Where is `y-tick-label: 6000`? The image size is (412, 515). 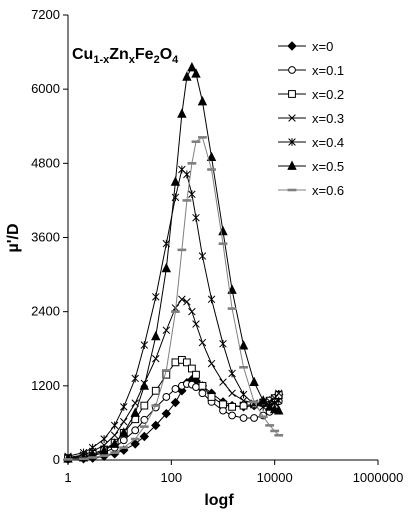
y-tick-label: 6000 is located at coordinates (45, 88).